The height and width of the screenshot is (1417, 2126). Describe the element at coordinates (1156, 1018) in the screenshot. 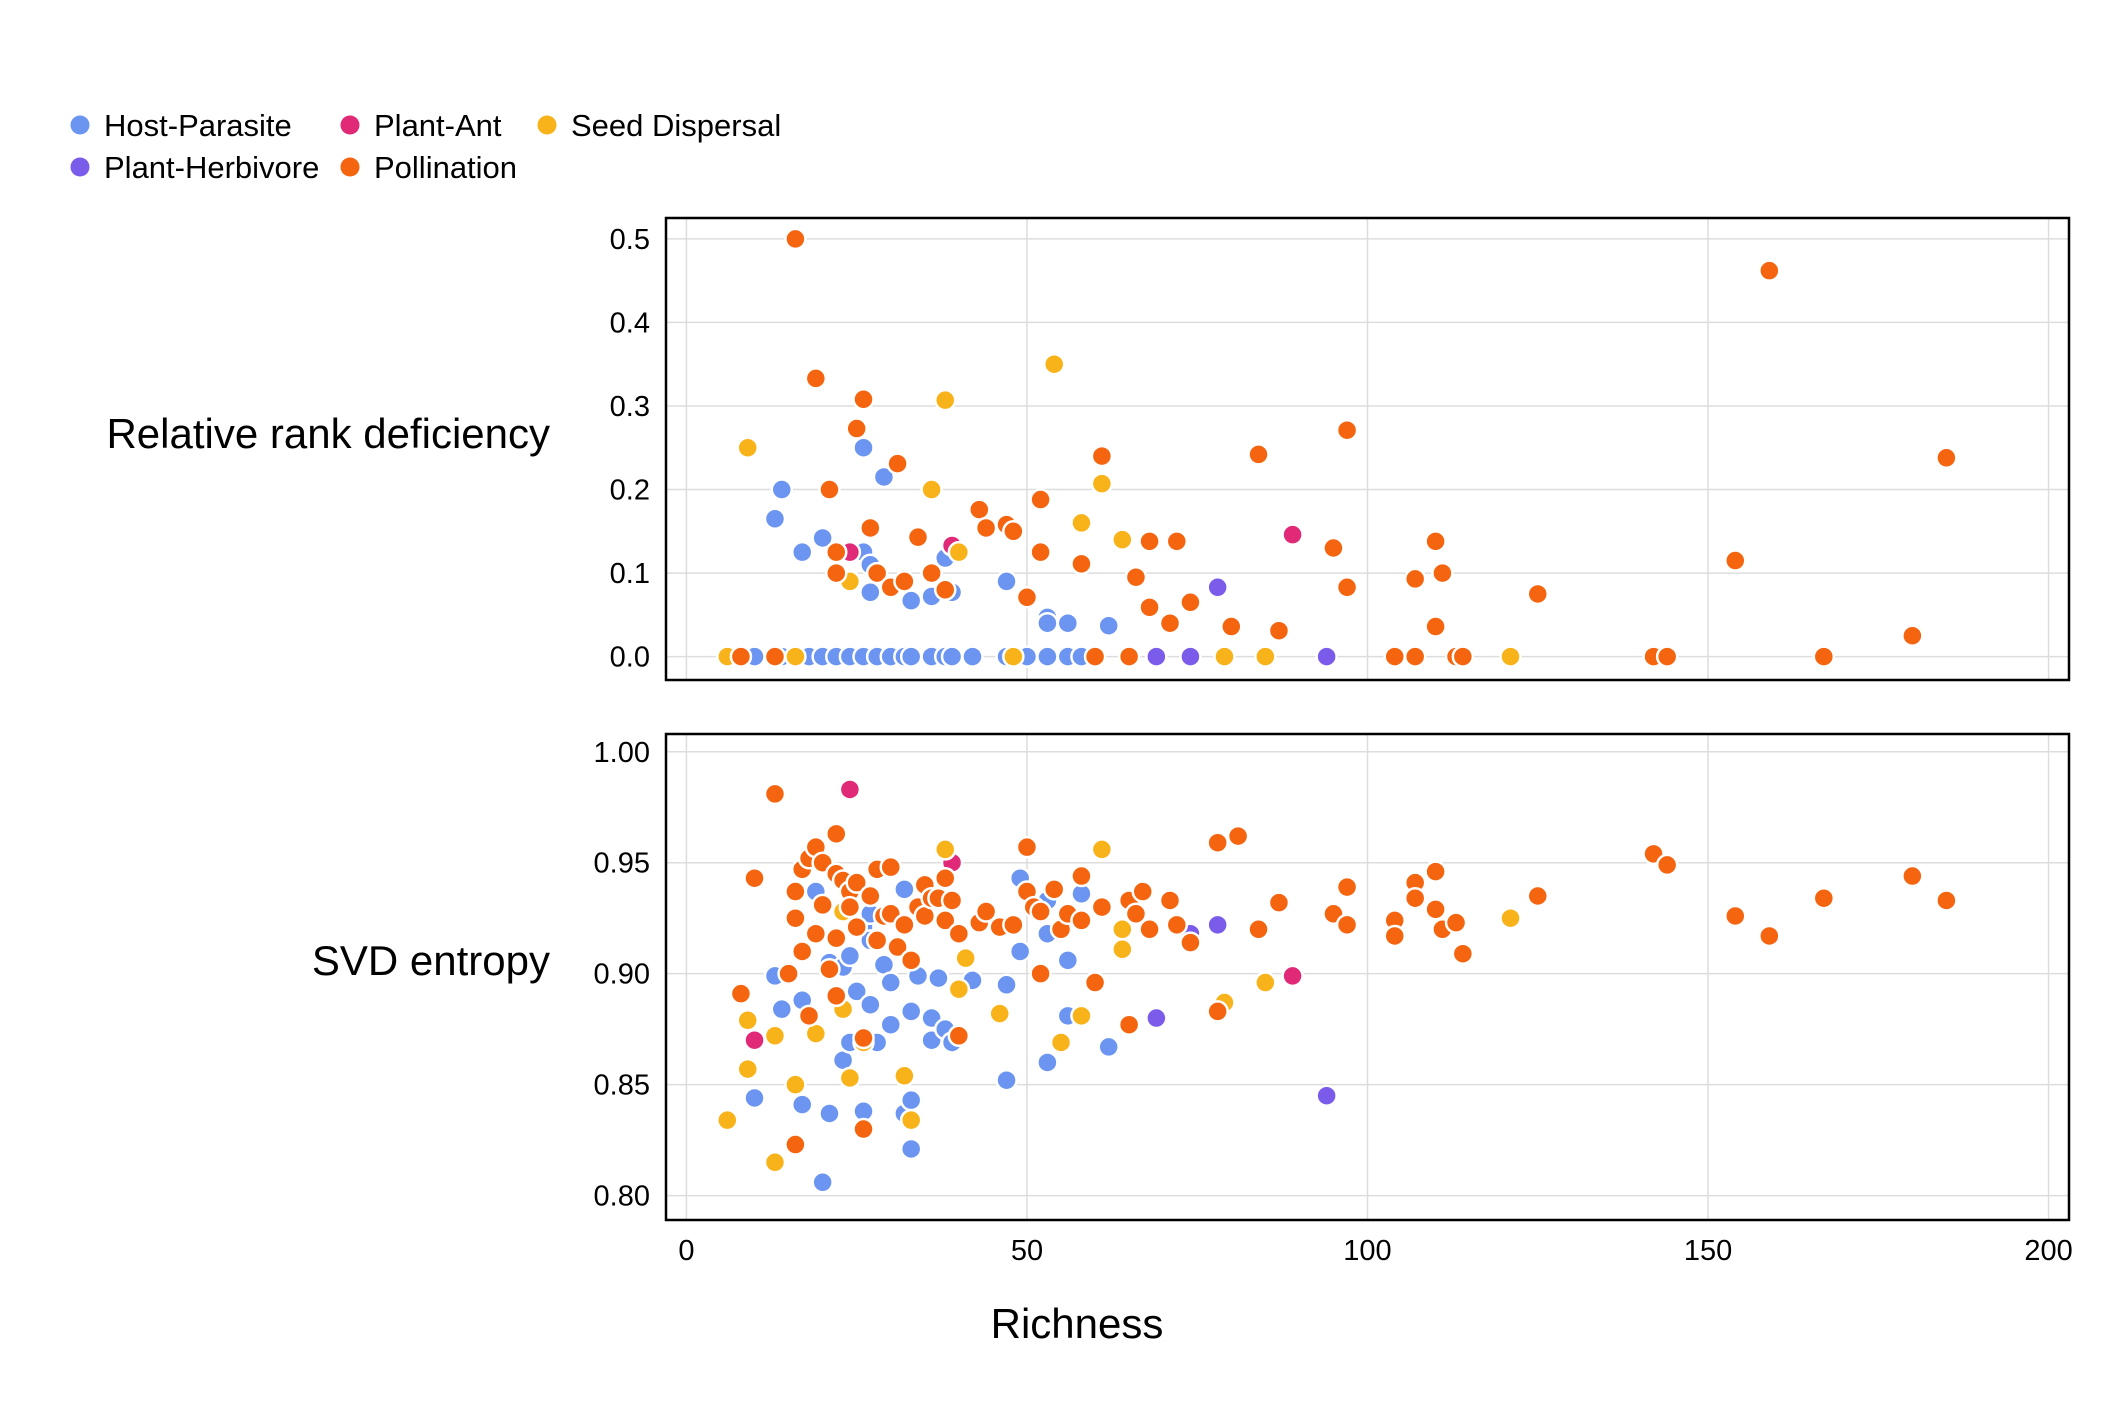

I see `data-point-plant-herbivore` at that location.